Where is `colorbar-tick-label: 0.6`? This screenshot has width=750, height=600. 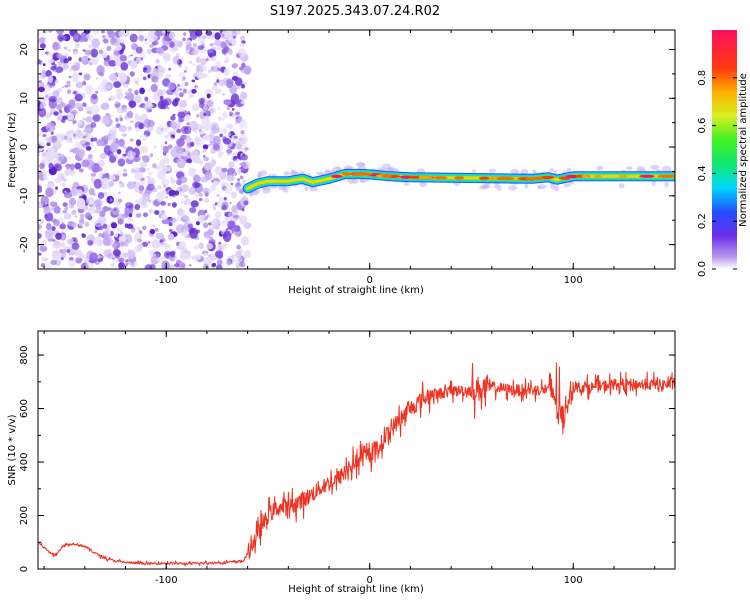
colorbar-tick-label: 0.6 is located at coordinates (702, 126).